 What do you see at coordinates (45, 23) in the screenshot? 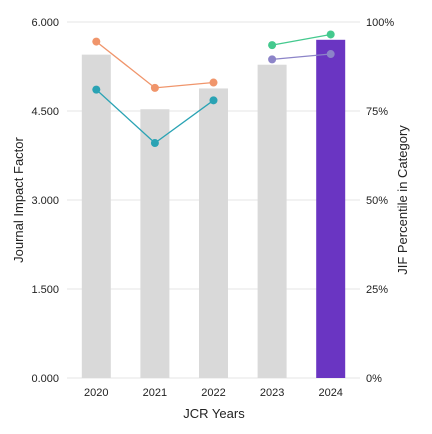
I see `y-tick-label: 6.000` at bounding box center [45, 23].